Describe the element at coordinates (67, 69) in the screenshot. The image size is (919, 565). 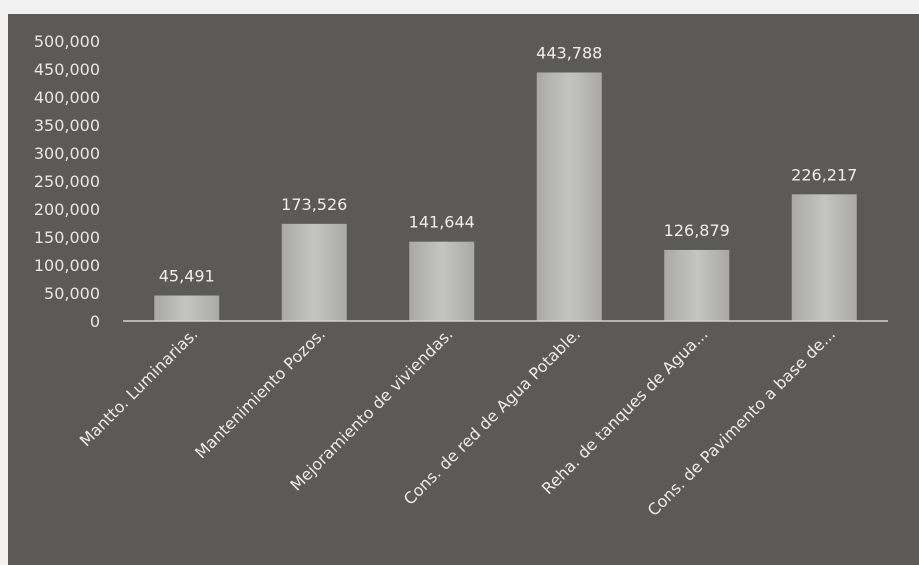
I see `y-tick-label: 450,000` at that location.